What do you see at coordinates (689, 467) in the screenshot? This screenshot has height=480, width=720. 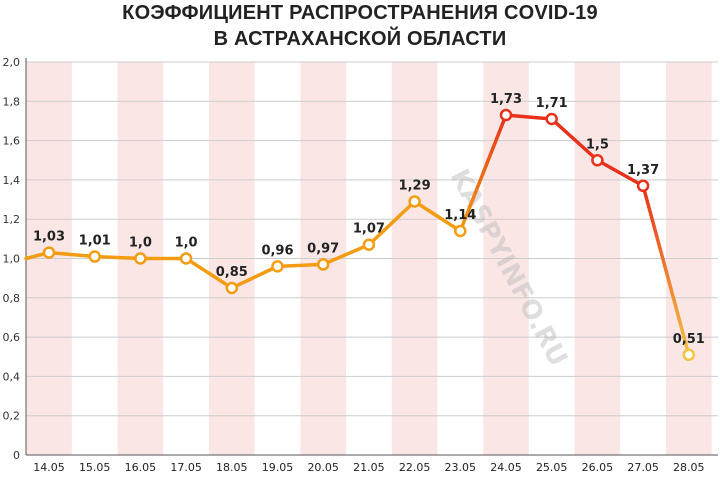 I see `x-tick-label: 28.05` at bounding box center [689, 467].